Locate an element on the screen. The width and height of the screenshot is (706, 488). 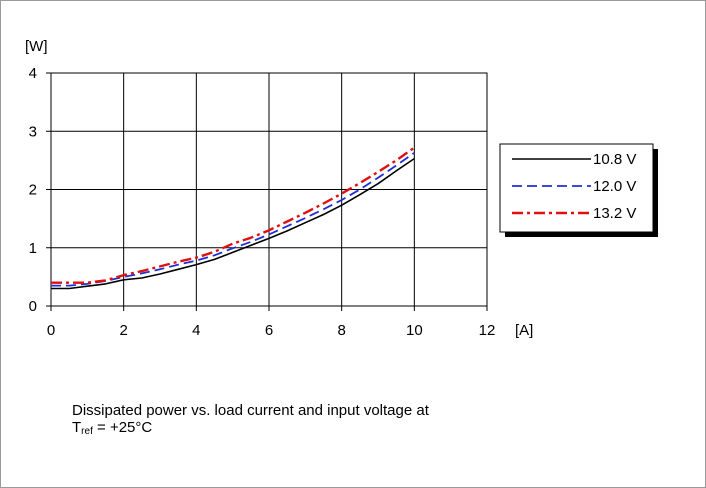
x-tick-label: 4 is located at coordinates (196, 330).